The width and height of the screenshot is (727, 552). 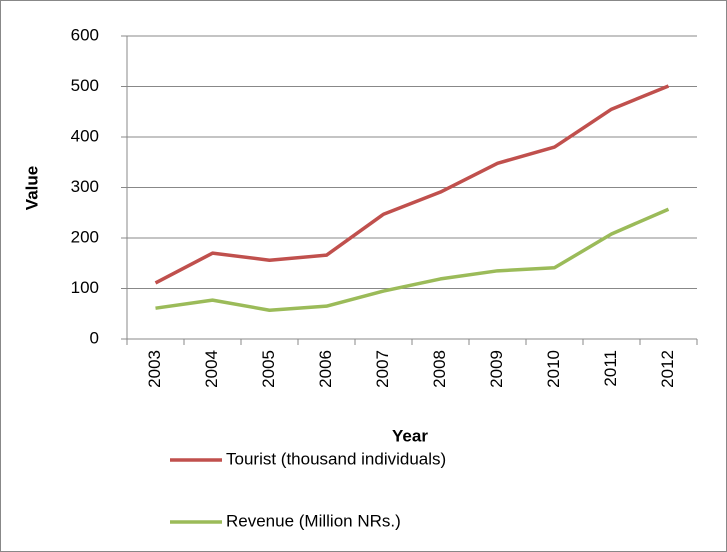 I want to click on x-tick-label: 2009, so click(x=496, y=369).